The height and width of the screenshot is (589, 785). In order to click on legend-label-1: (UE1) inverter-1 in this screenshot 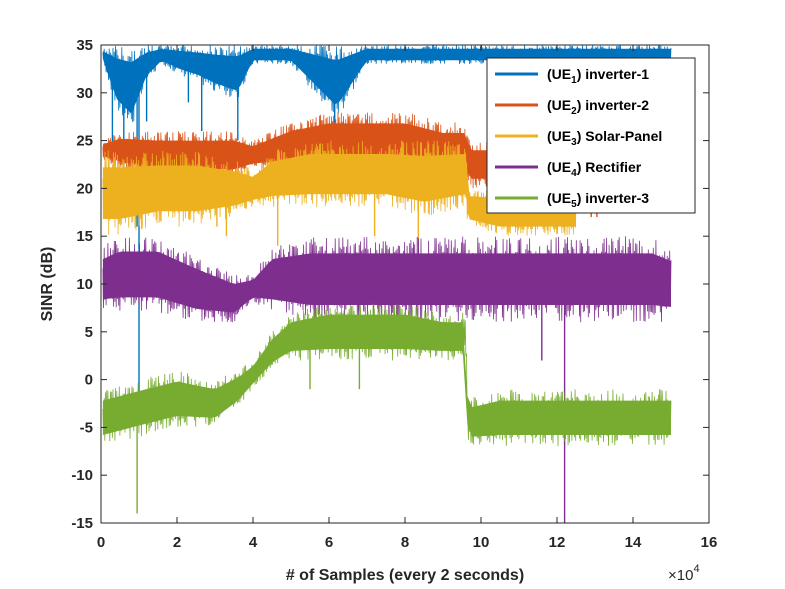, I will do `click(598, 76)`.